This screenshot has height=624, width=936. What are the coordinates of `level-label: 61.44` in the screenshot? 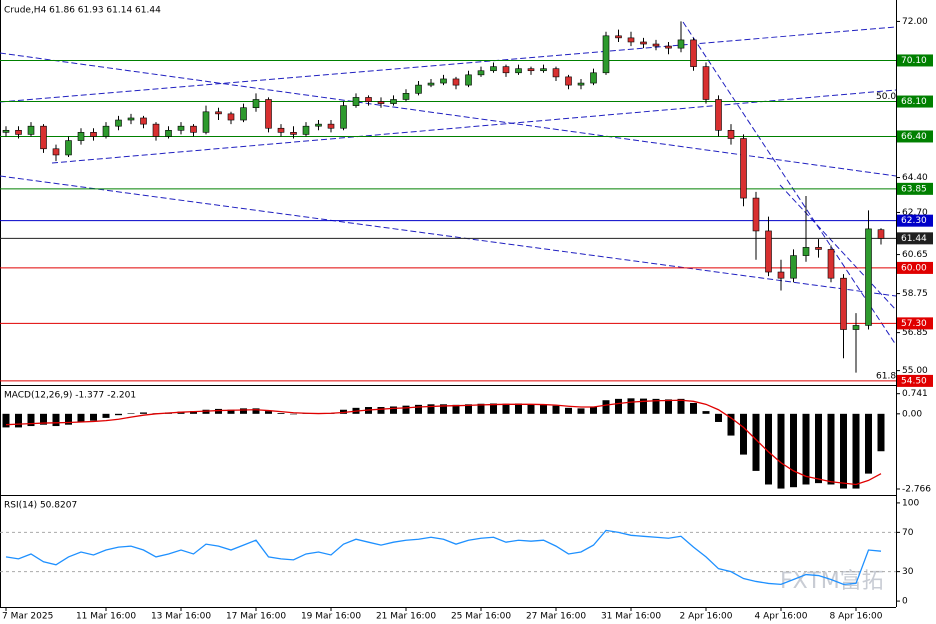 It's located at (914, 239).